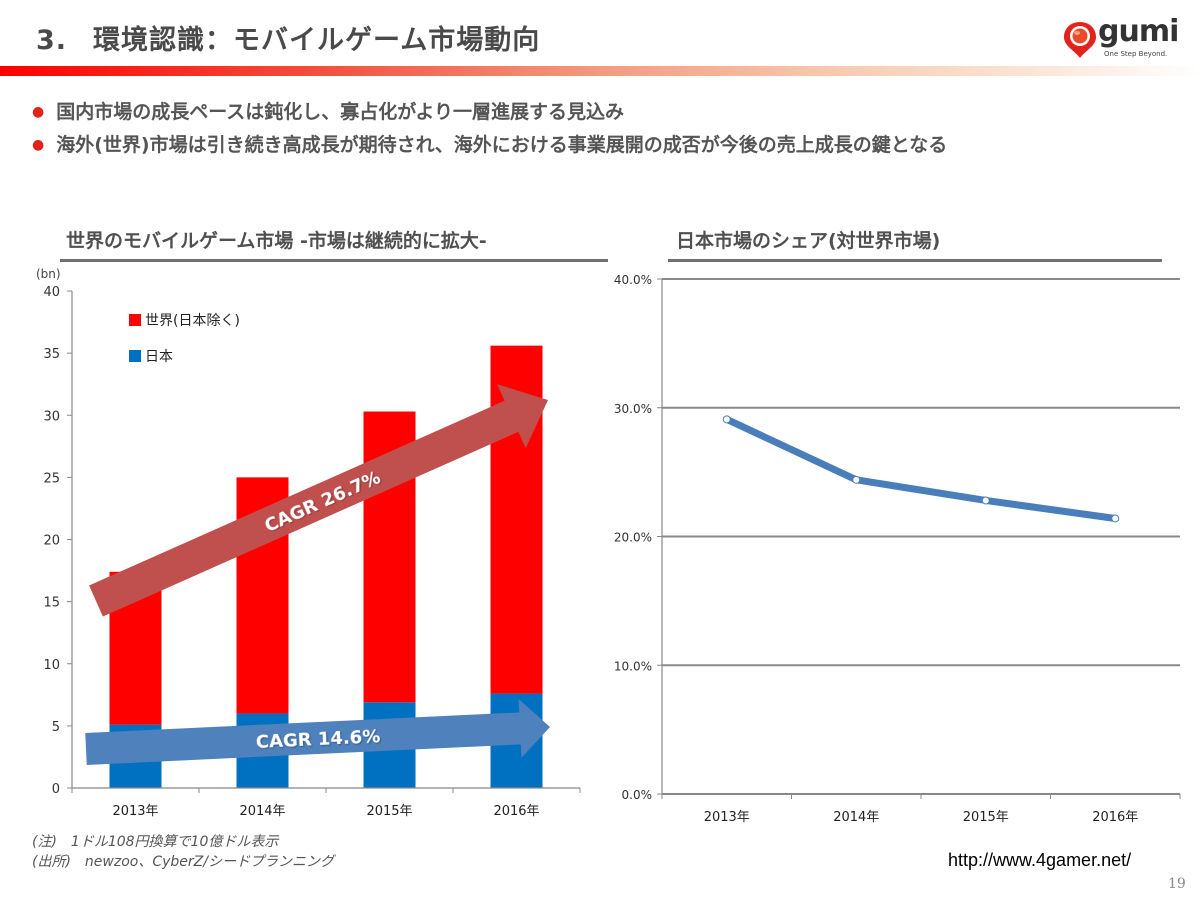  I want to click on bullet-item: ● 国内市場の成長ペースは鈍化し、寡占化がより一層進展する見込み, so click(489, 112).